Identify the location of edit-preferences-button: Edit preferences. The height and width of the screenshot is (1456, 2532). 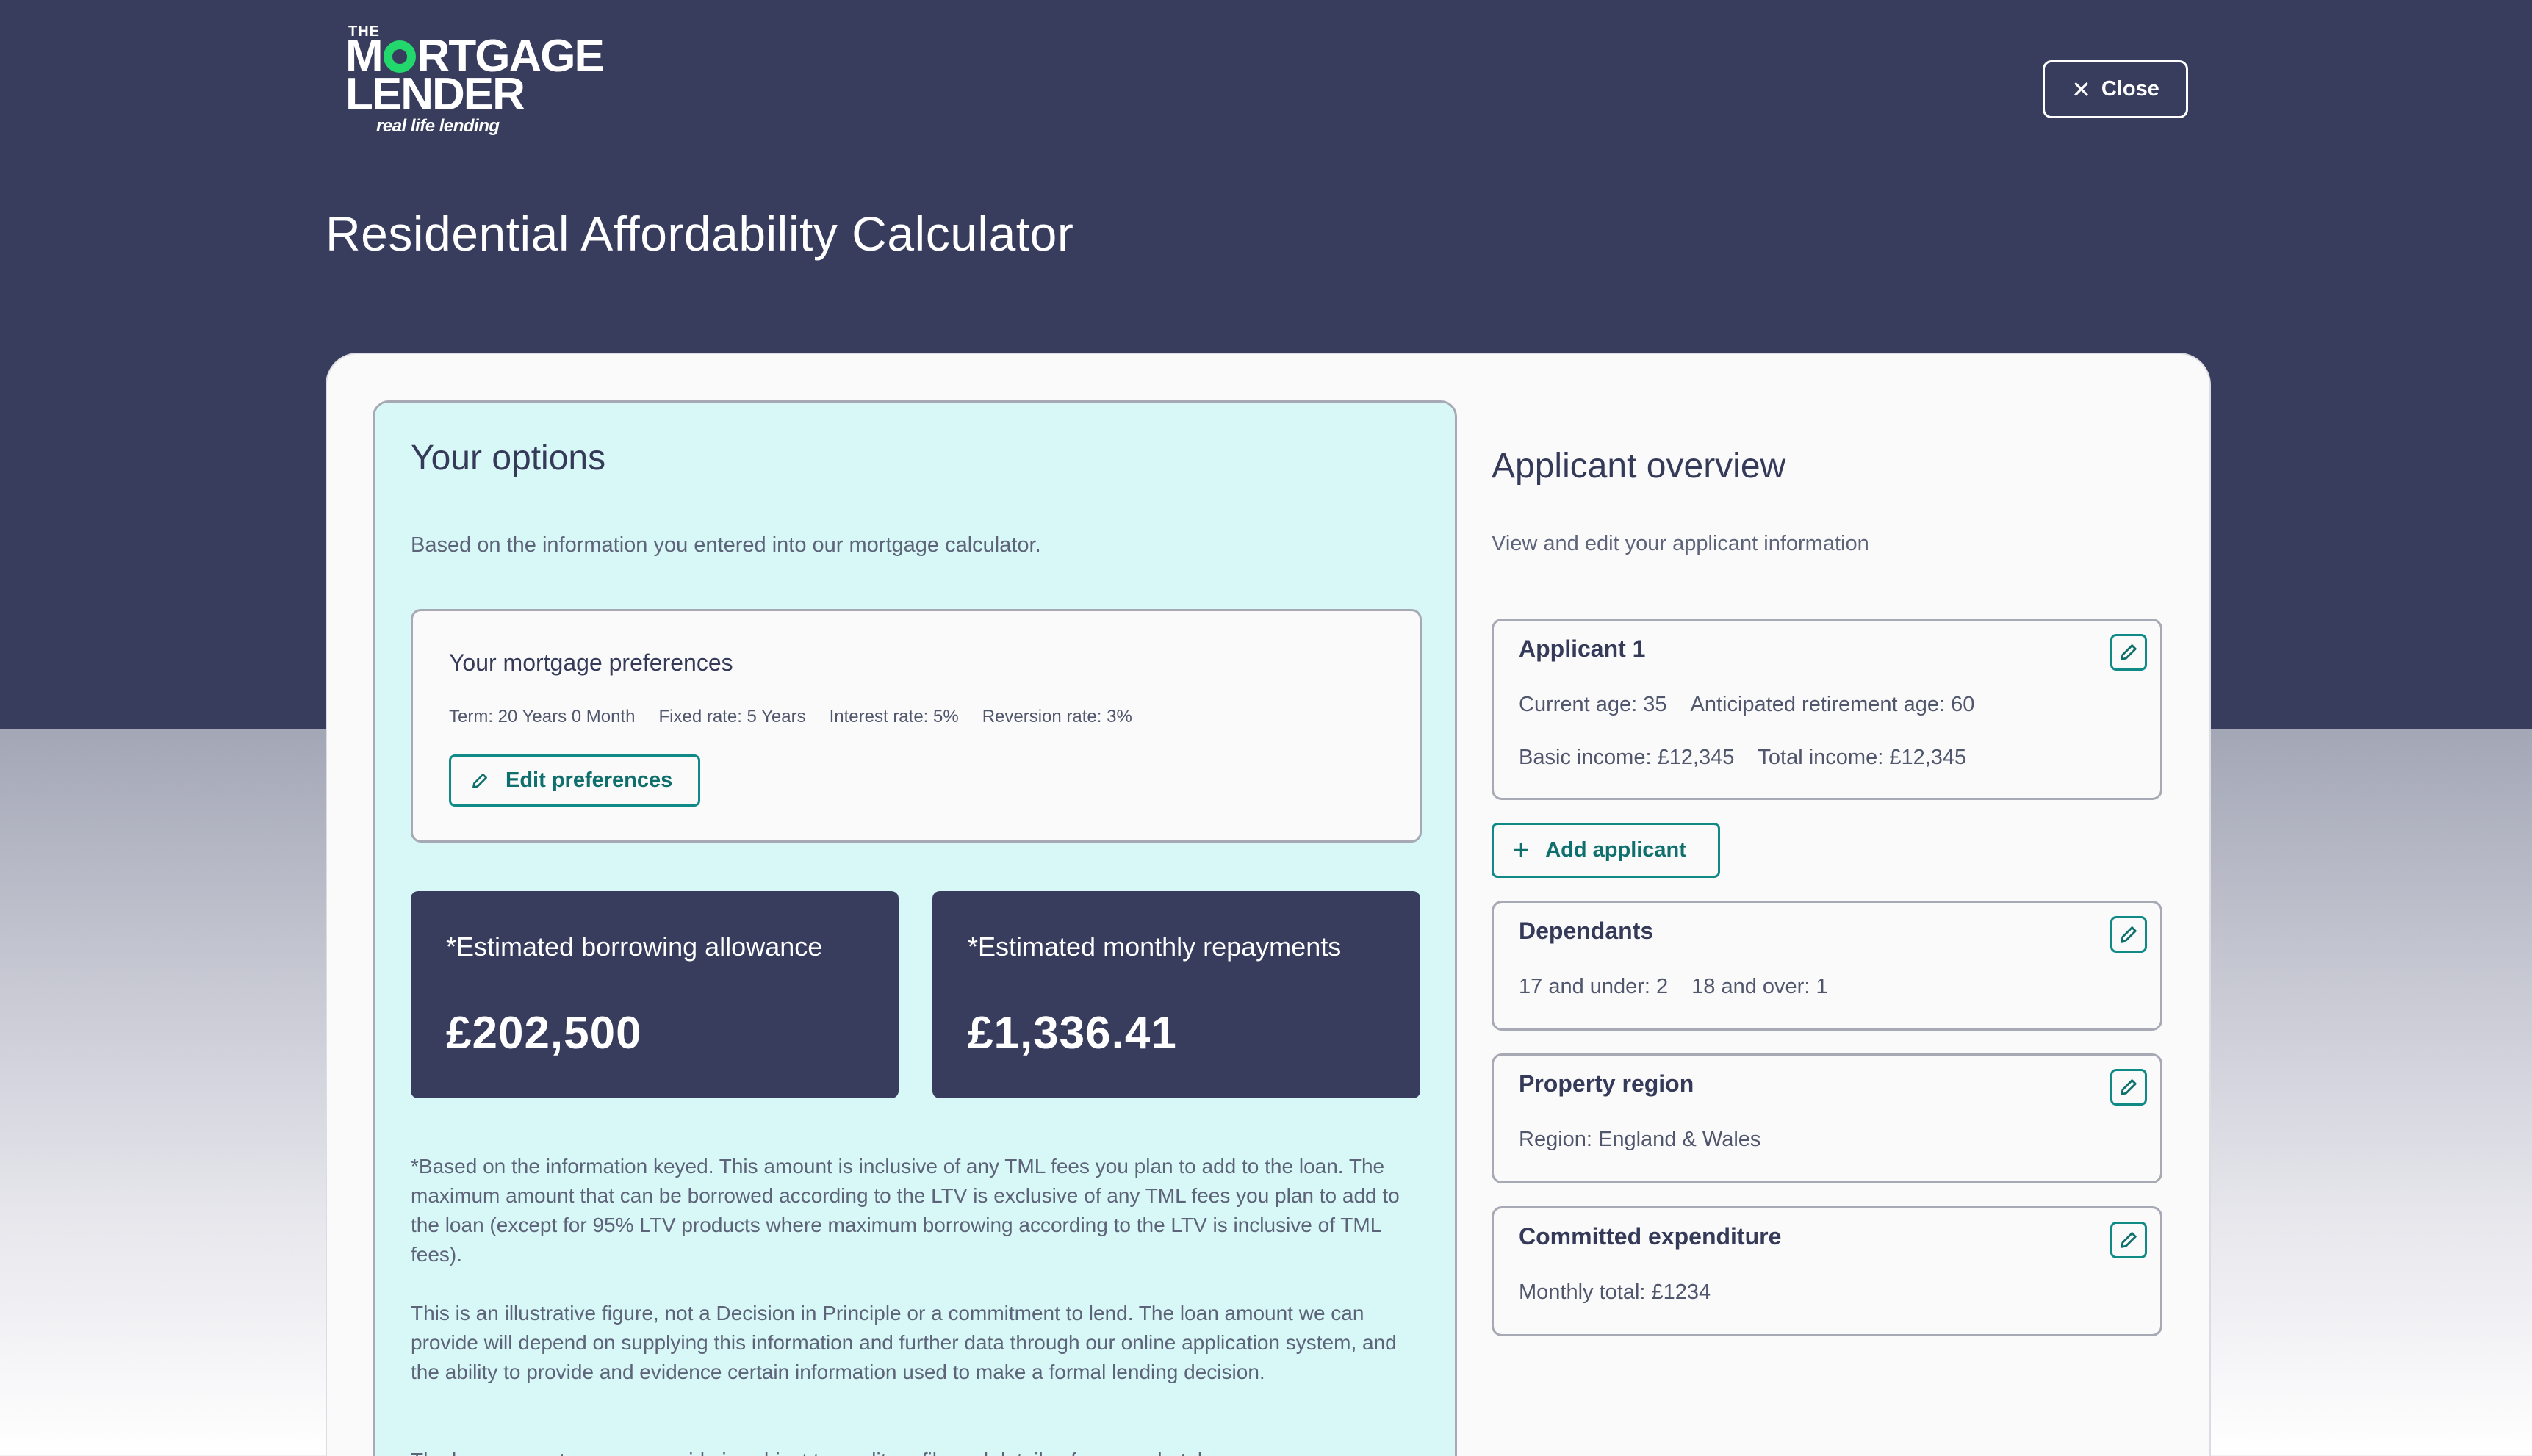
(574, 780).